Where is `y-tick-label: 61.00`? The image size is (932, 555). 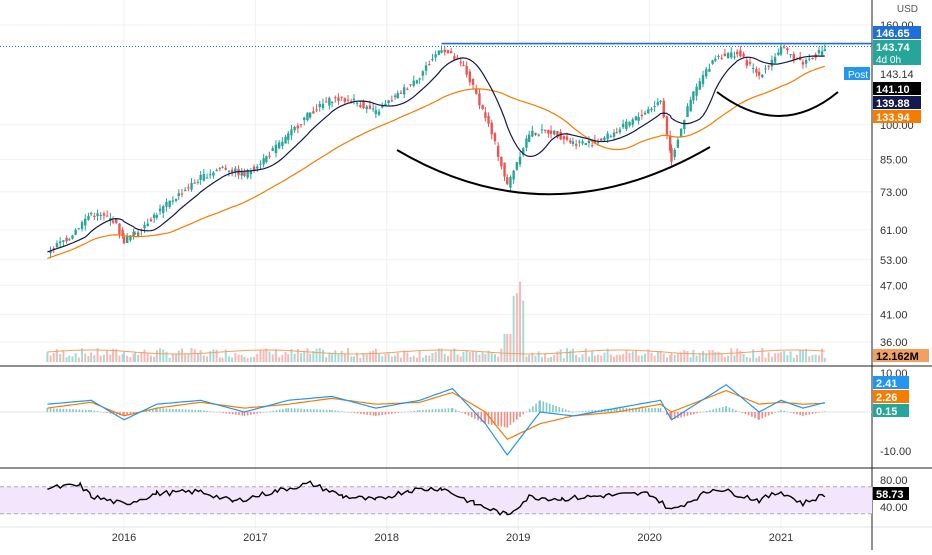
y-tick-label: 61.00 is located at coordinates (894, 231).